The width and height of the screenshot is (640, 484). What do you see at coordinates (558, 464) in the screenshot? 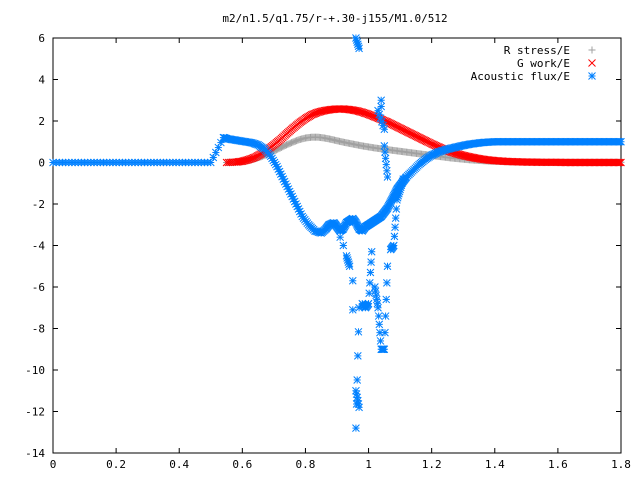
I see `x-tick-label: 1.6` at bounding box center [558, 464].